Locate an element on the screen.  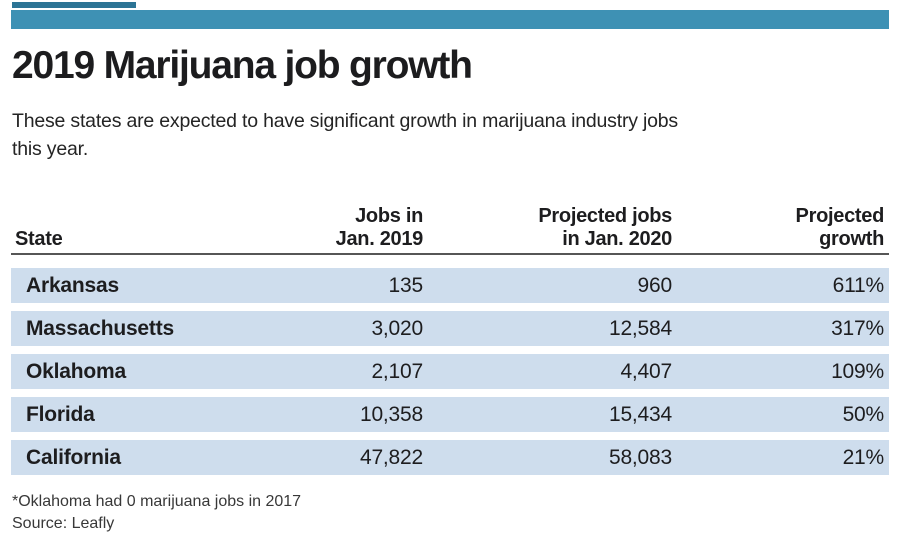
cell-jobs-jan-2019: 3,020 is located at coordinates (397, 328).